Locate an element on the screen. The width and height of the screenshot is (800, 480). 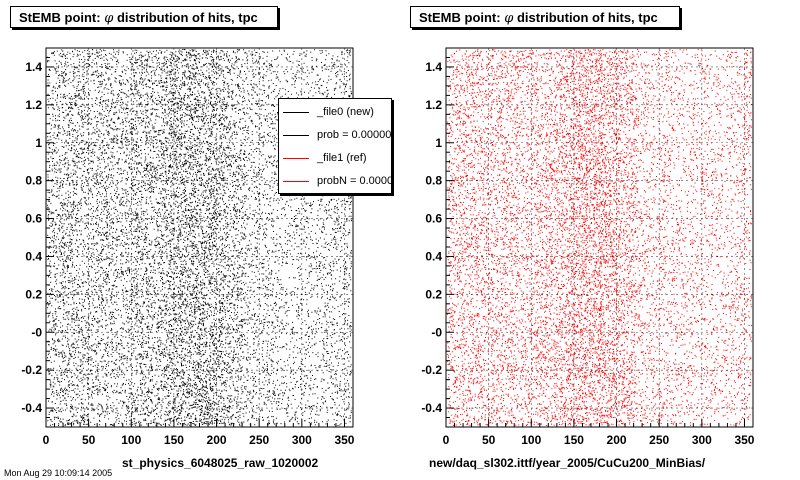
right-plot-title: StEMB point: φ distribution of hits, tpc is located at coordinates (545, 17).